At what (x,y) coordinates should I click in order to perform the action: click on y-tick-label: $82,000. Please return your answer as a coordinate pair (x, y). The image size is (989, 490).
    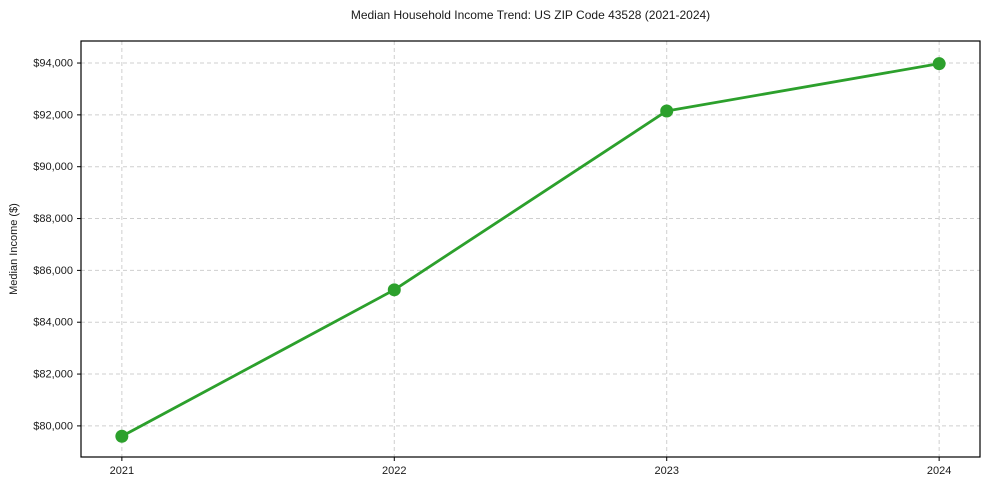
    Looking at the image, I should click on (53, 375).